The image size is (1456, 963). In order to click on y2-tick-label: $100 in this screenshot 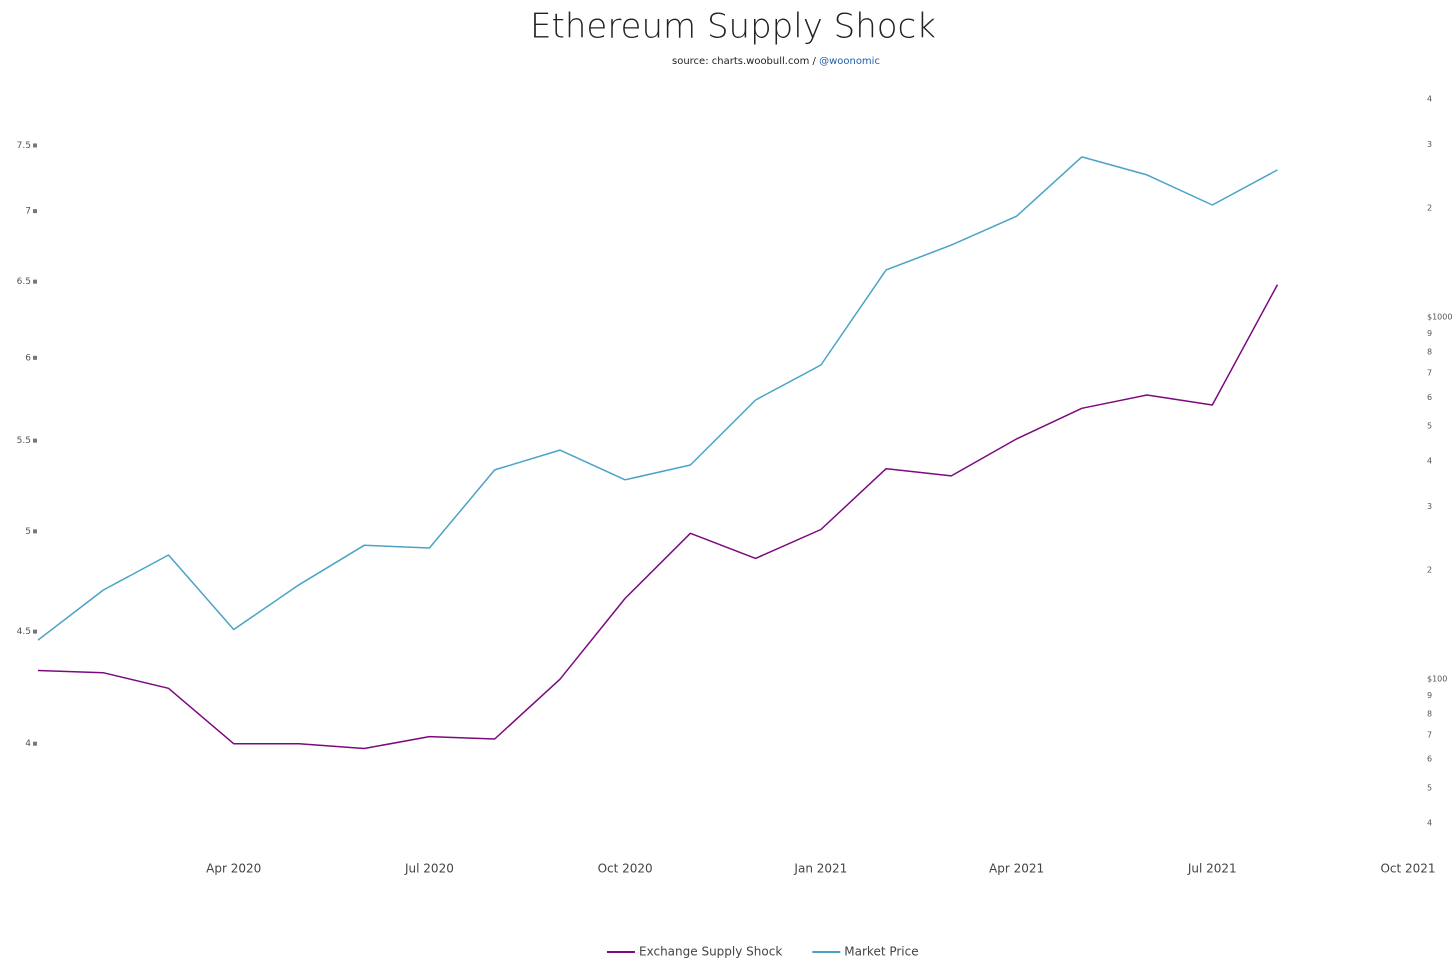, I will do `click(1437, 678)`.